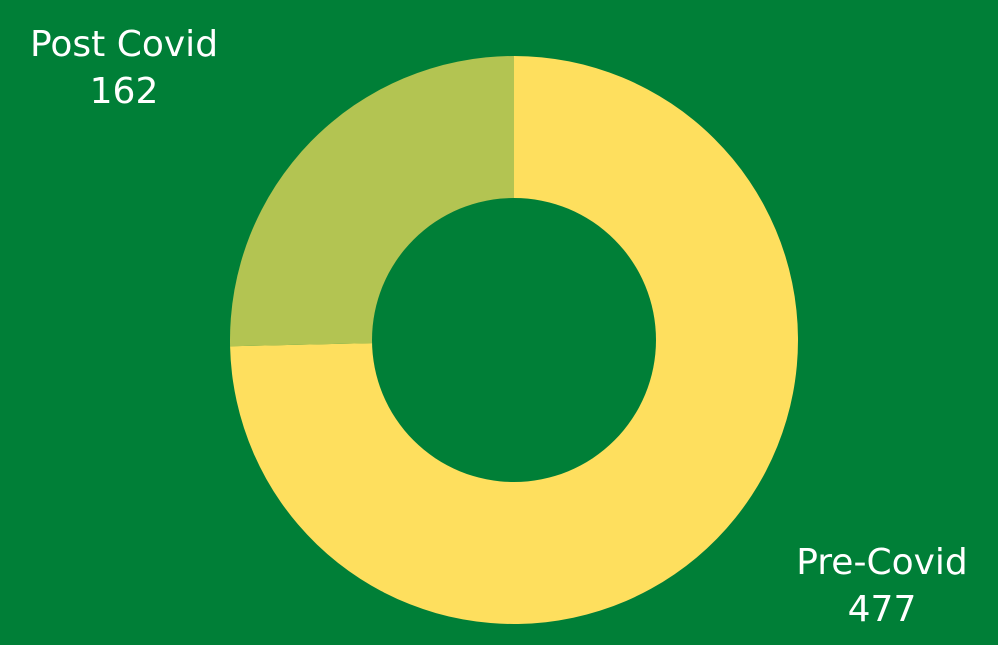 The width and height of the screenshot is (998, 645). What do you see at coordinates (124, 91) in the screenshot?
I see `slice-label-post-covid-value: 162` at bounding box center [124, 91].